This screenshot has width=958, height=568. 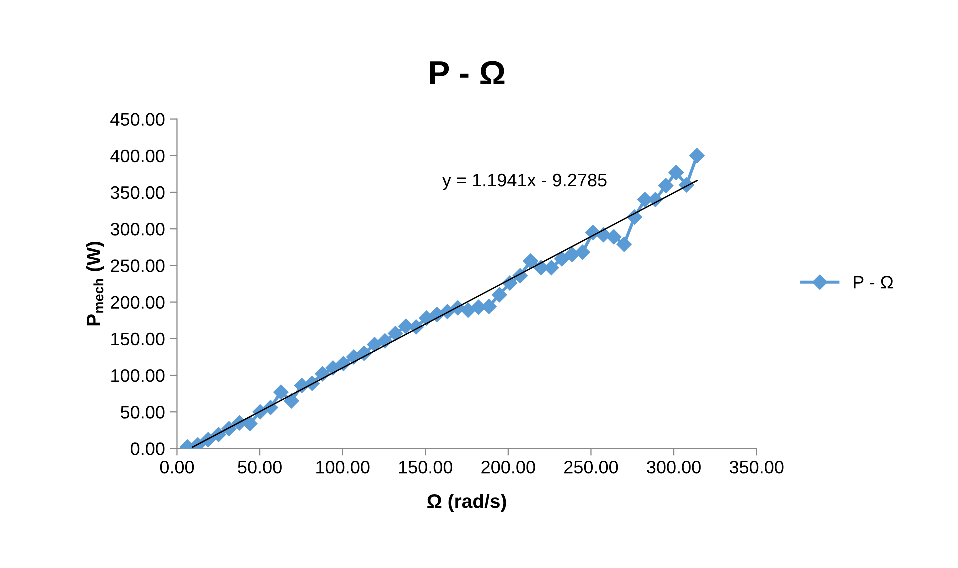 What do you see at coordinates (591, 467) in the screenshot?
I see `x-tick-label: 250.00` at bounding box center [591, 467].